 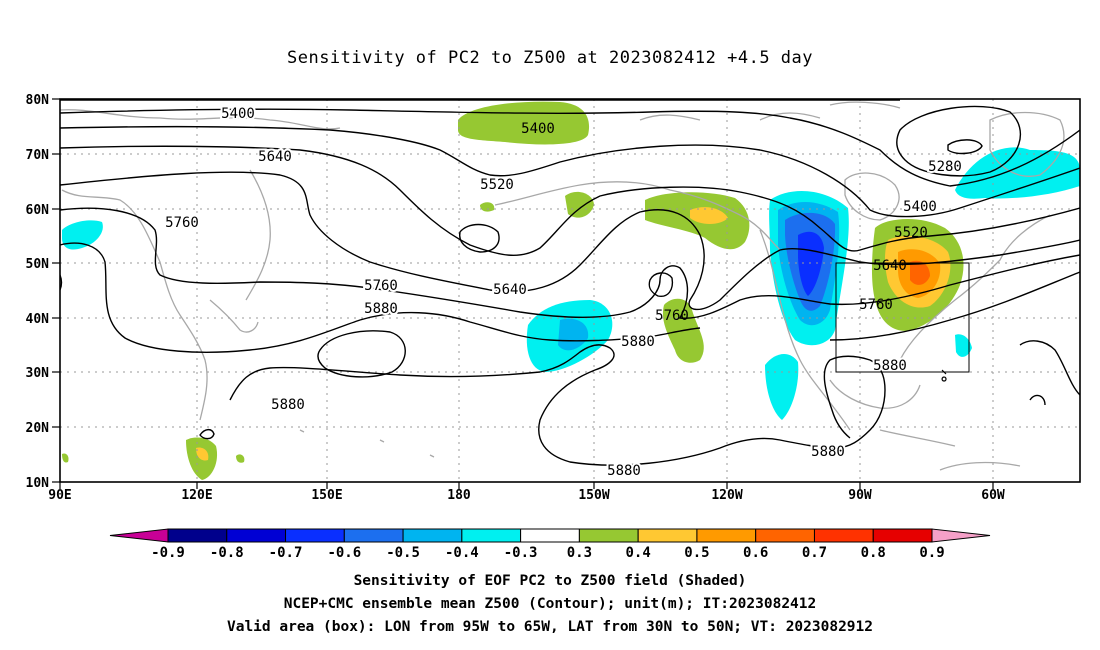 What do you see at coordinates (1049, 373) in the screenshot?
I see `contour-5880-atl` at bounding box center [1049, 373].